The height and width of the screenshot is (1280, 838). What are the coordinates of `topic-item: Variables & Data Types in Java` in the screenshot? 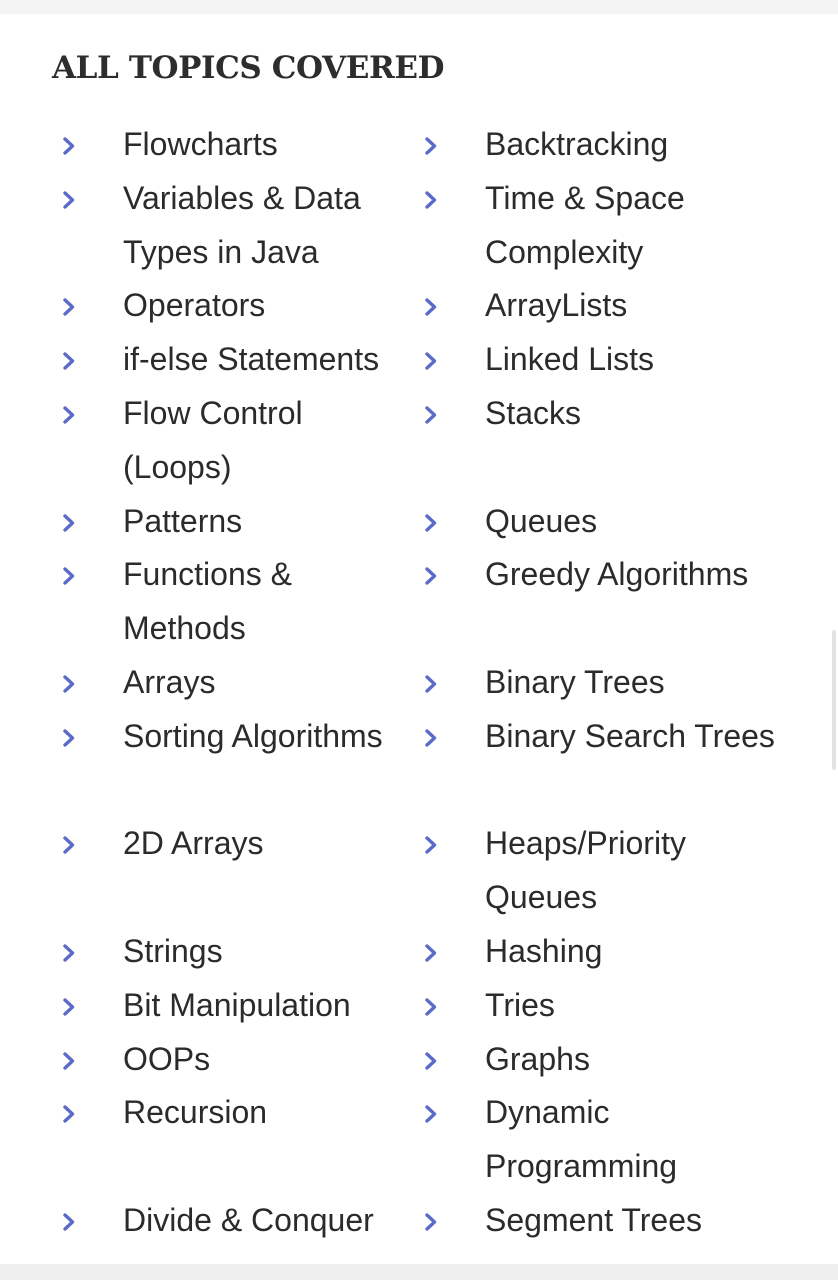 It's located at (233, 226).